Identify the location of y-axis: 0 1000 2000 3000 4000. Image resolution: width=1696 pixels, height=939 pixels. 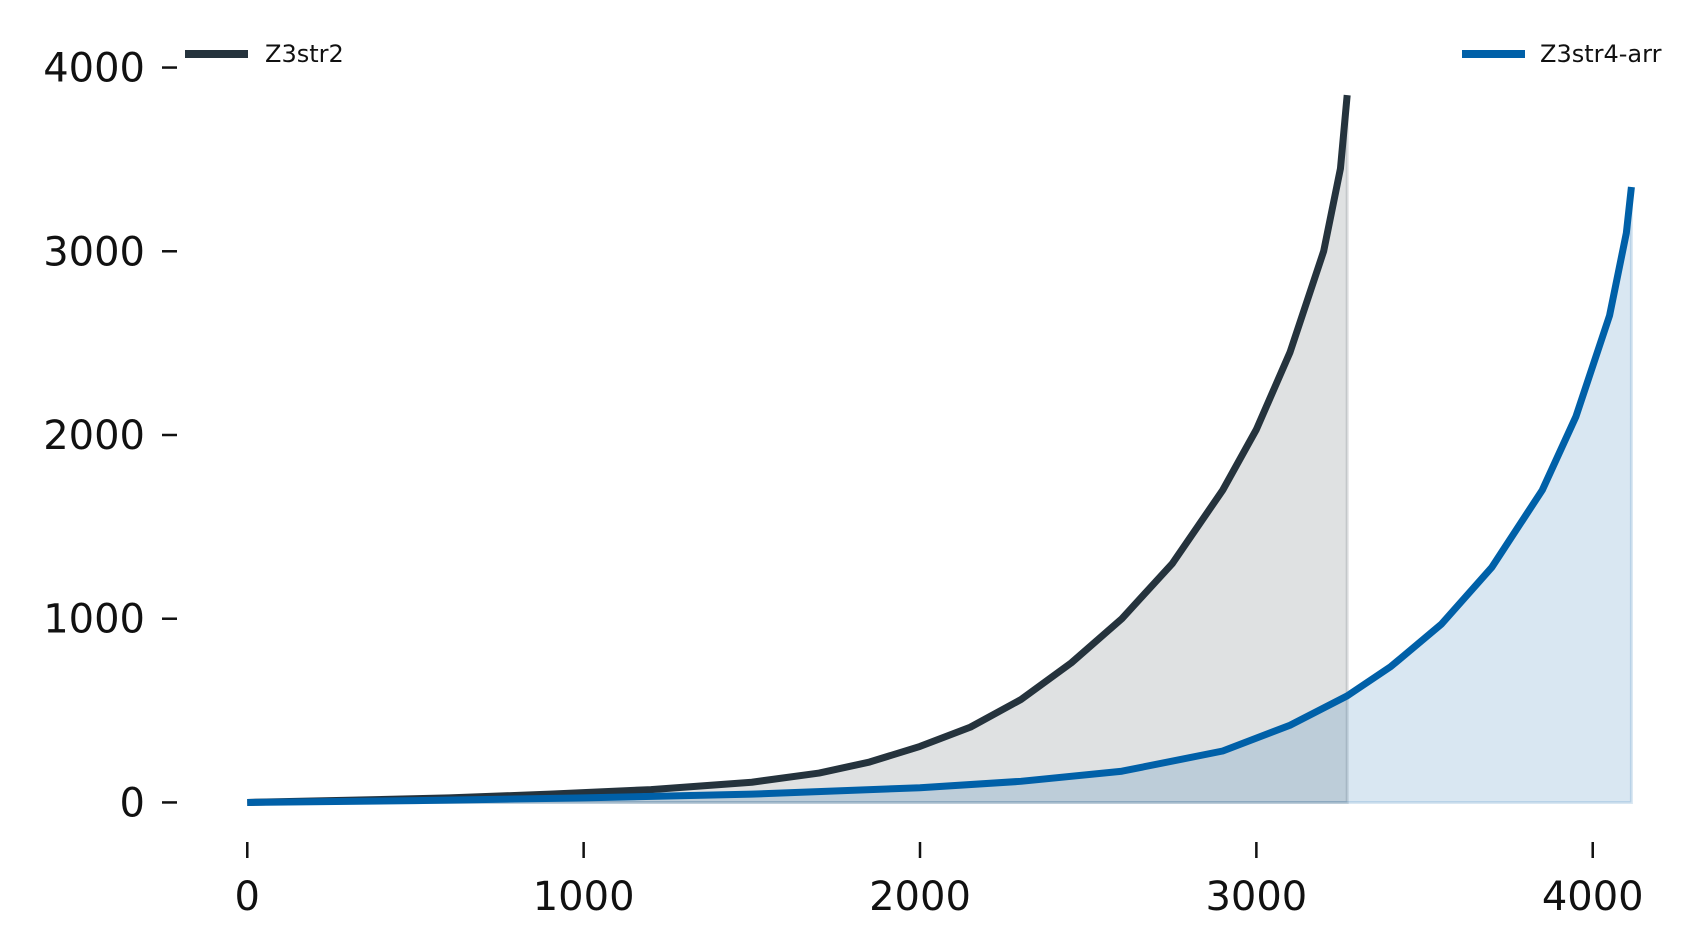
(110, 436).